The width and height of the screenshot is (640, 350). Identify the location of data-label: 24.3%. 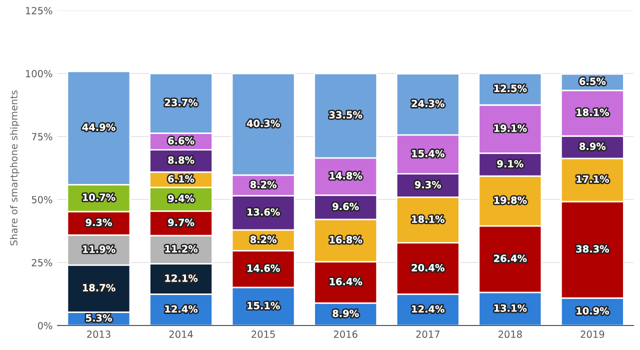
(428, 104).